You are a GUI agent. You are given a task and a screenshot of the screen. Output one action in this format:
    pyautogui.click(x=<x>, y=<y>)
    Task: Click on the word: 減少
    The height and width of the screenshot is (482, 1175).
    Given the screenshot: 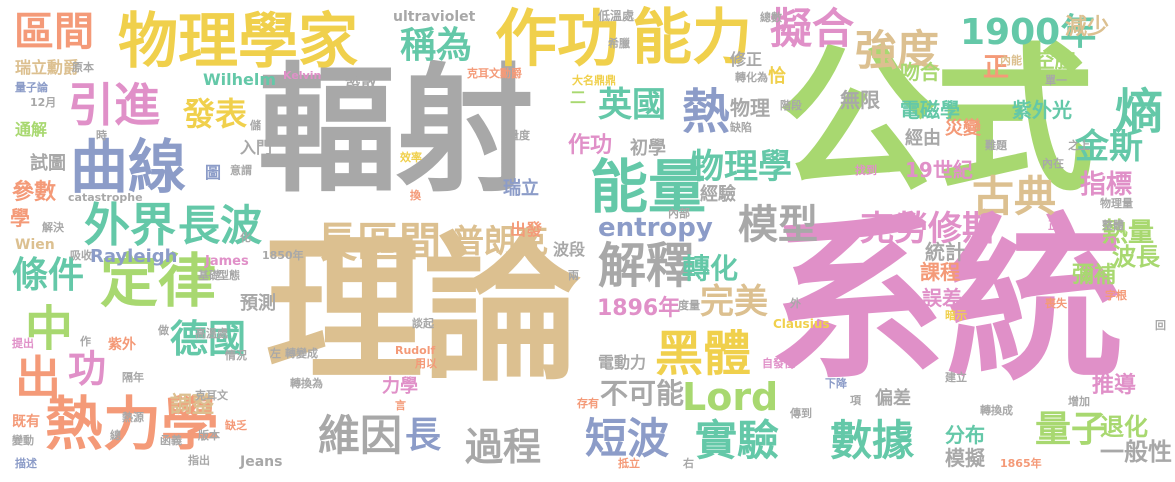 What is the action you would take?
    pyautogui.click(x=1087, y=27)
    